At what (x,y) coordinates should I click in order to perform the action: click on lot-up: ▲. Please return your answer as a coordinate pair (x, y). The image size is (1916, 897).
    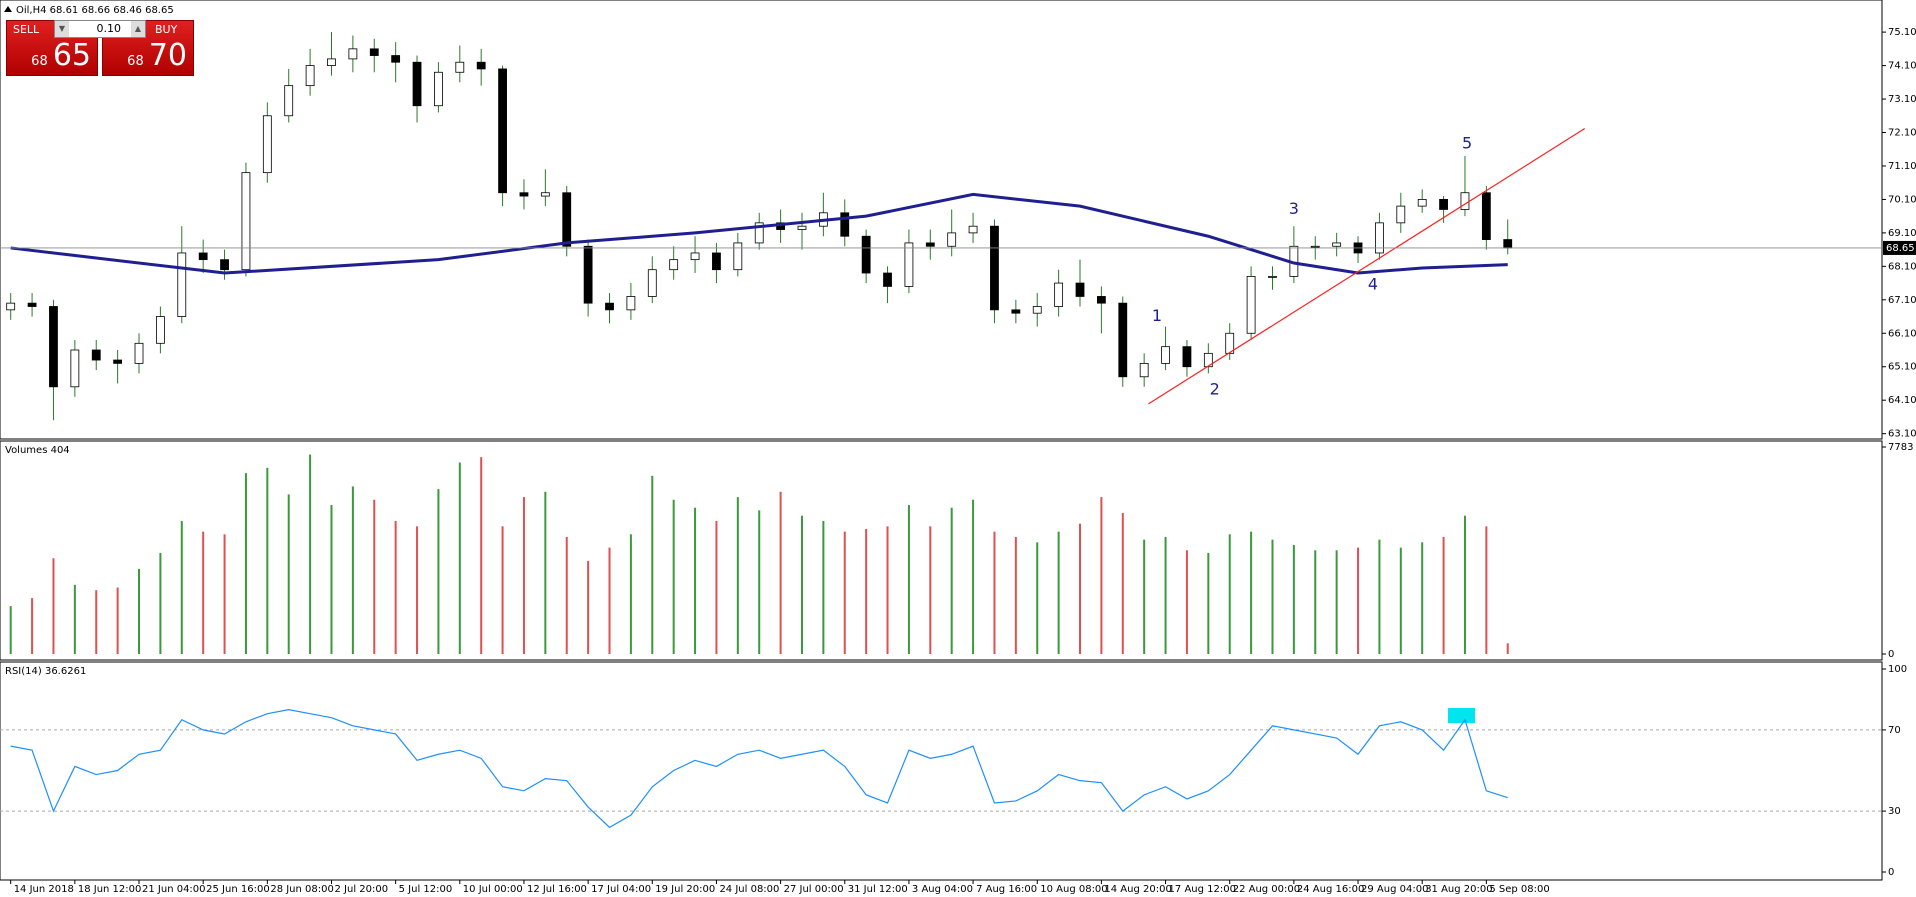
    Looking at the image, I should click on (138, 29).